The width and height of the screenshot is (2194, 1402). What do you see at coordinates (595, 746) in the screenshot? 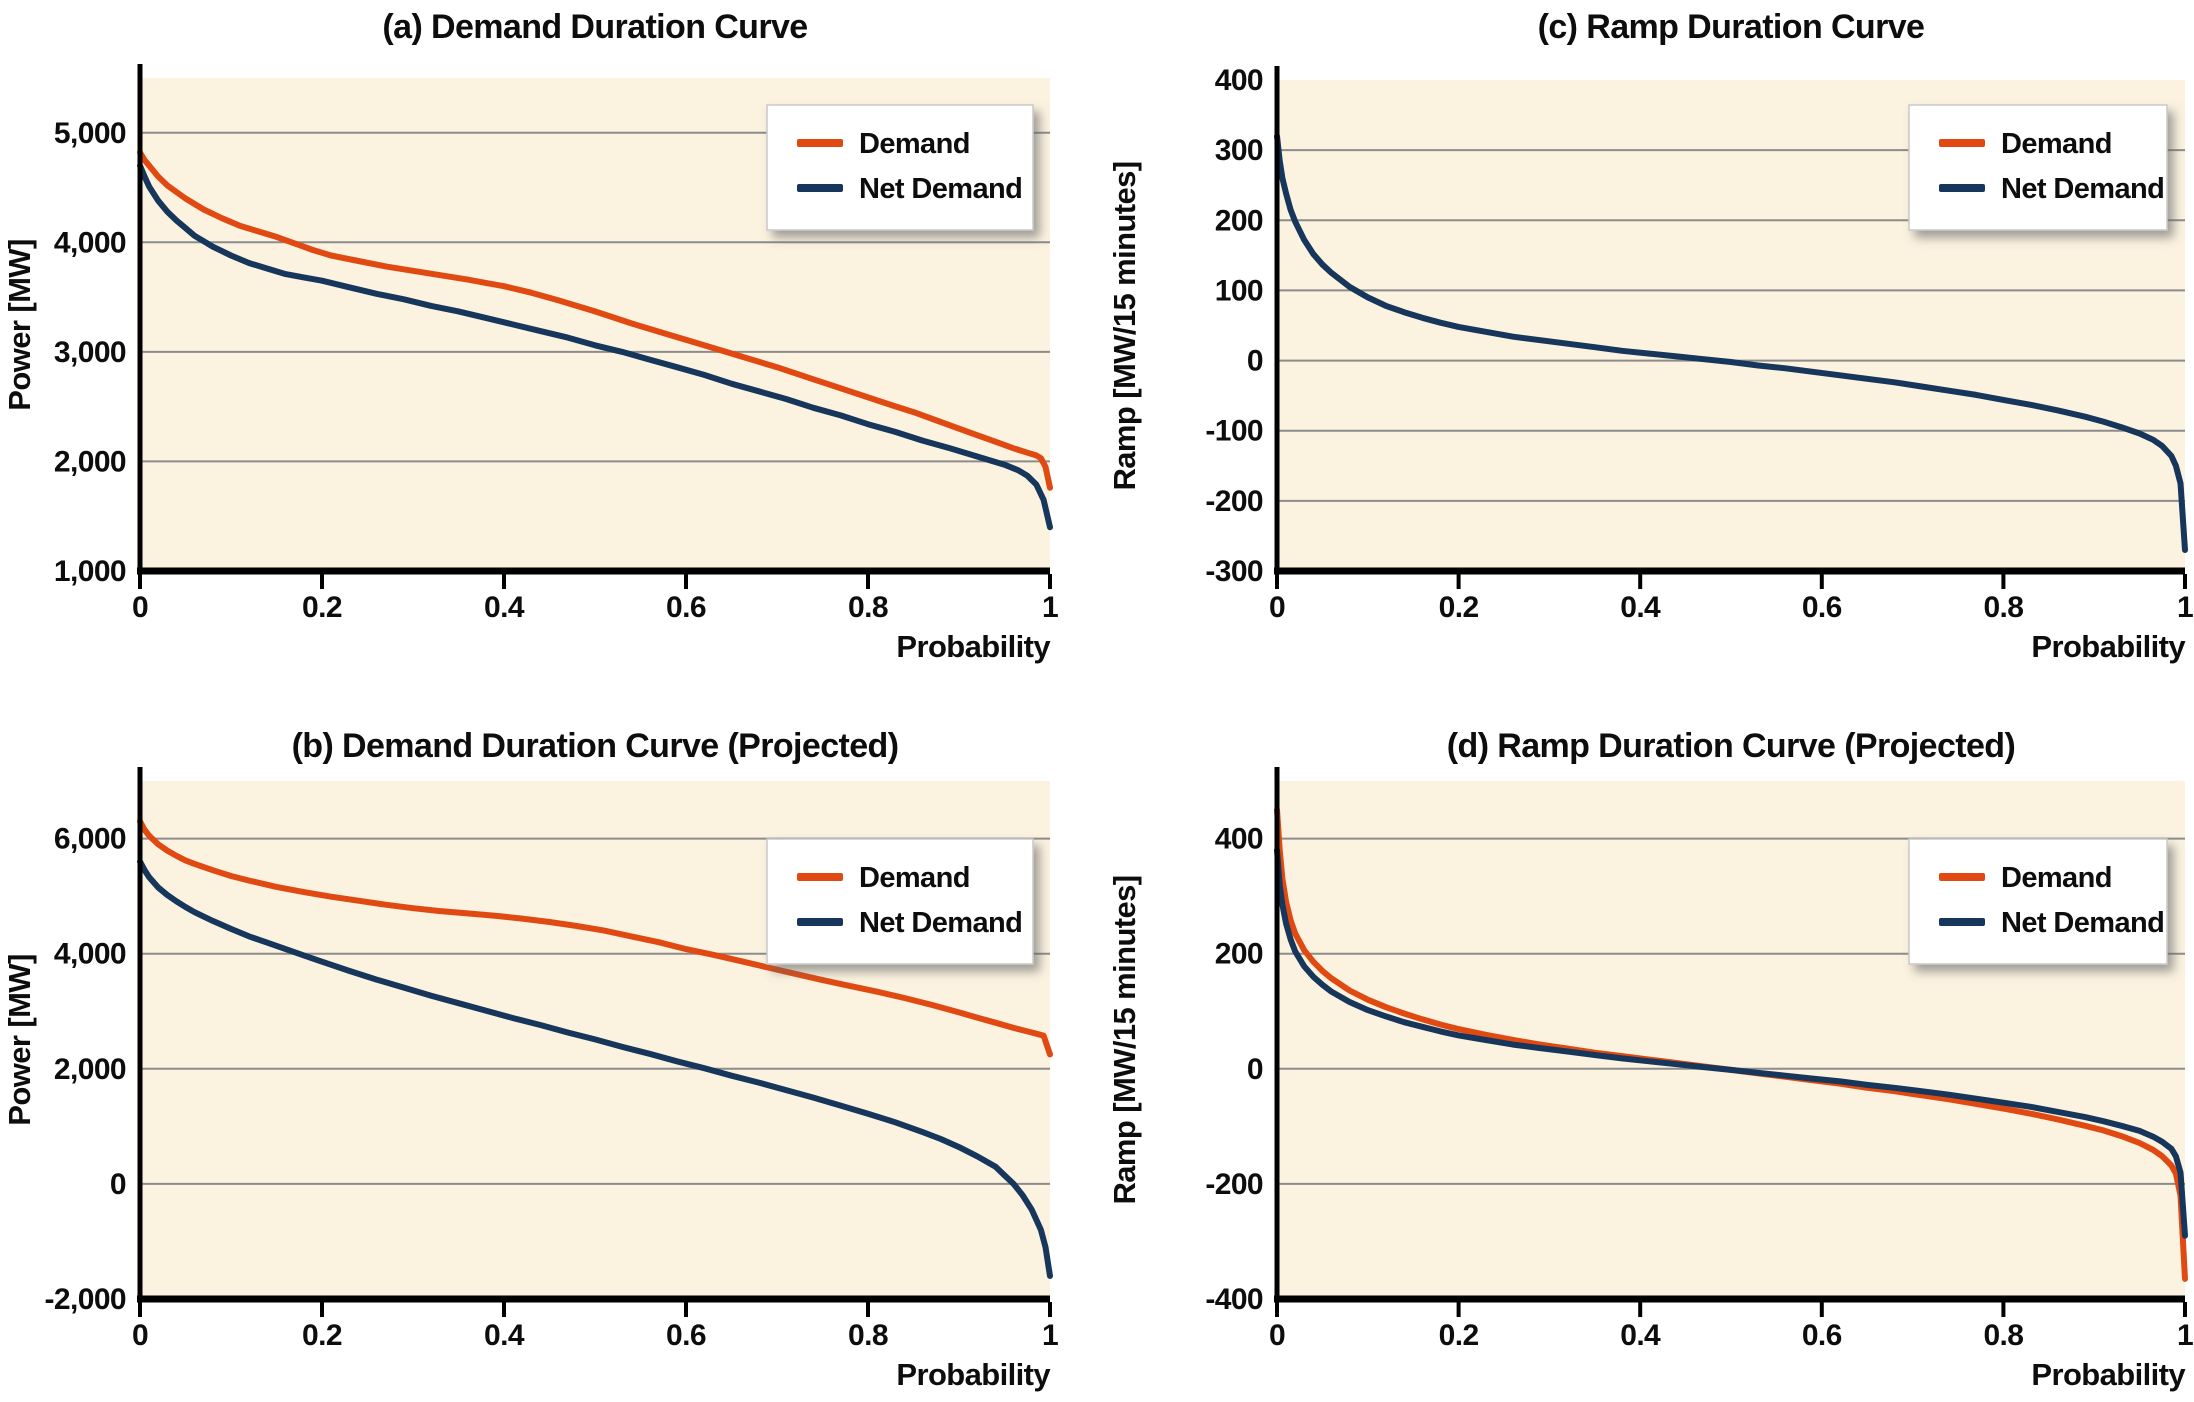
I see `chart-title: (b) Demand Duration Curve (Projected)` at bounding box center [595, 746].